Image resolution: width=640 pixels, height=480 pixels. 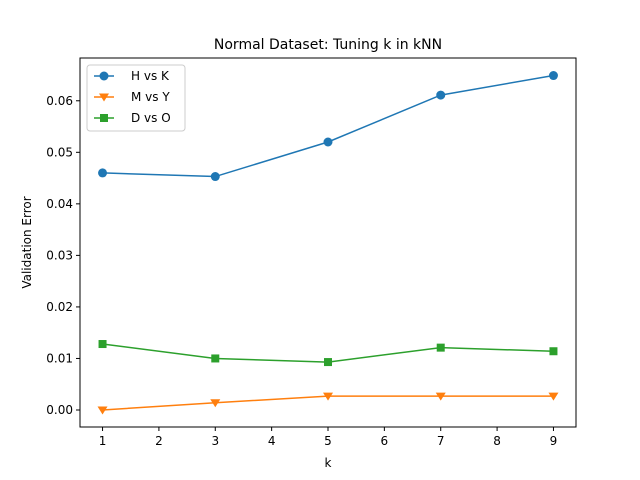 What do you see at coordinates (59, 101) in the screenshot?
I see `y-tick-label: 0.06` at bounding box center [59, 101].